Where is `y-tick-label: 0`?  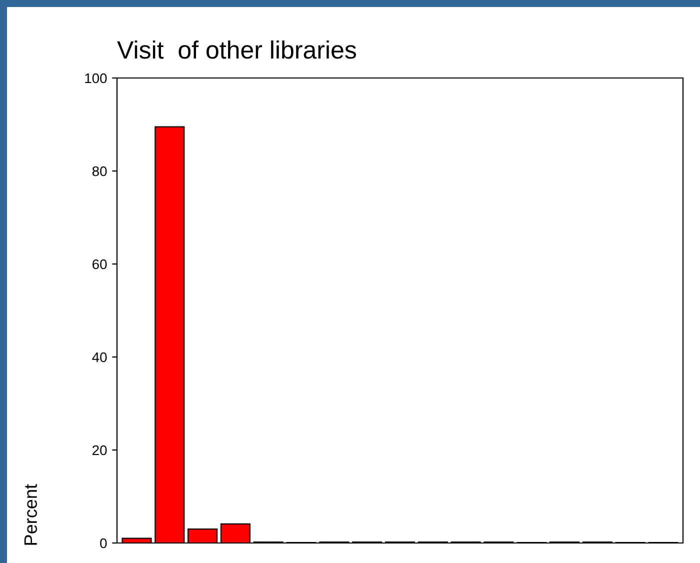
y-tick-label: 0 is located at coordinates (103, 543).